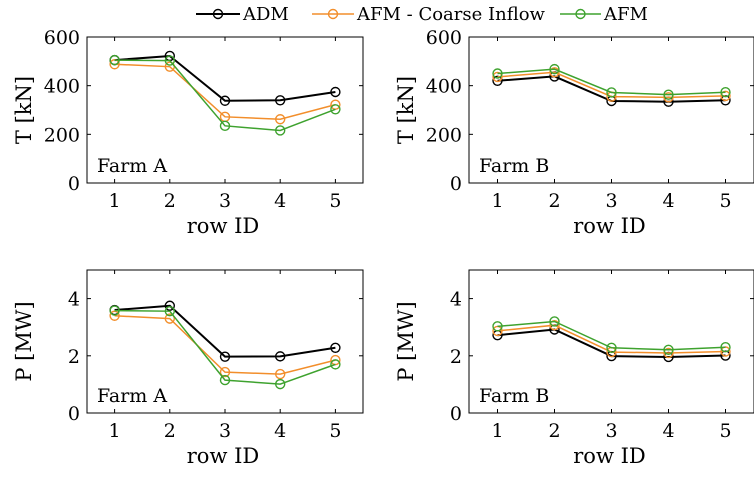  I want to click on legend-entry-adm: ADM, so click(242, 14).